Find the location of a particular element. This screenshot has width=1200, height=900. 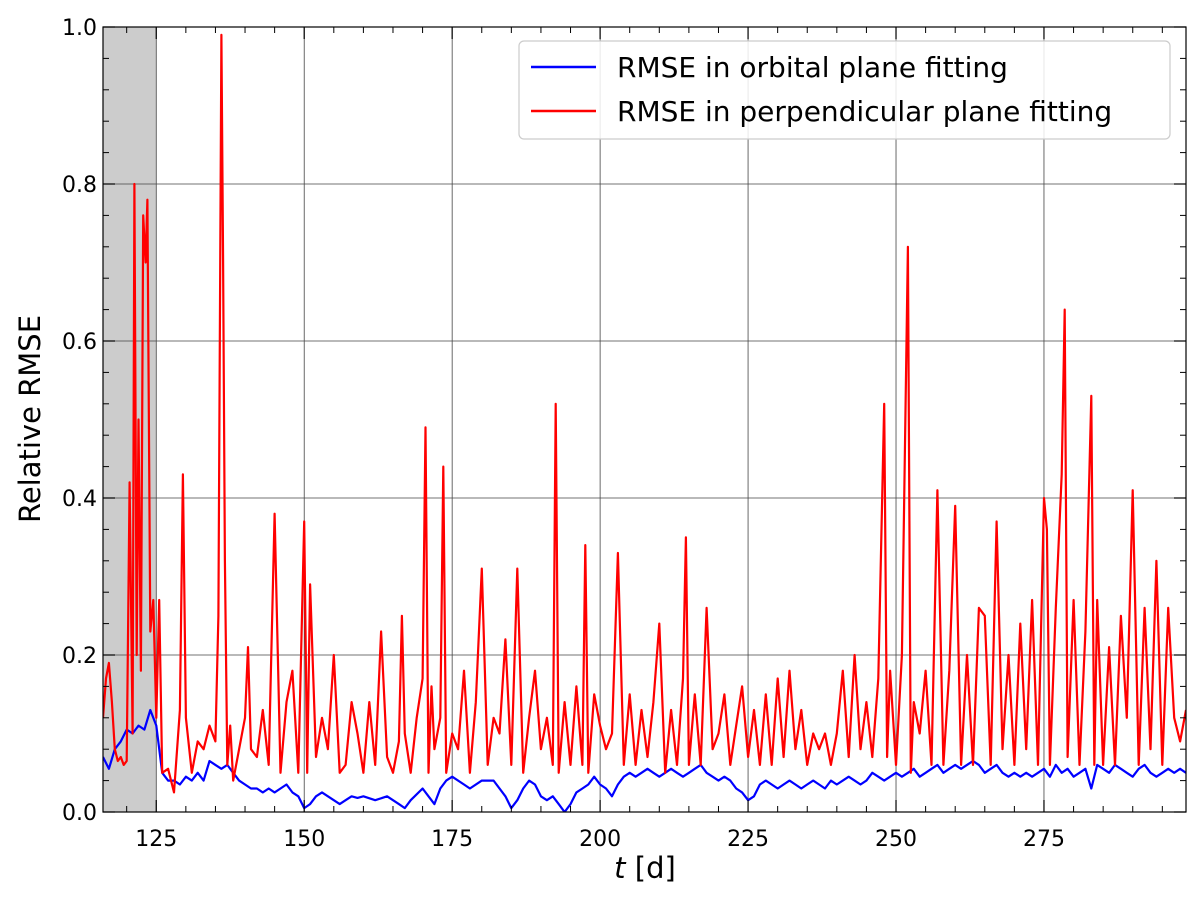

legend-entry-label: RMSE in perpendicular plane fitting is located at coordinates (864, 111).